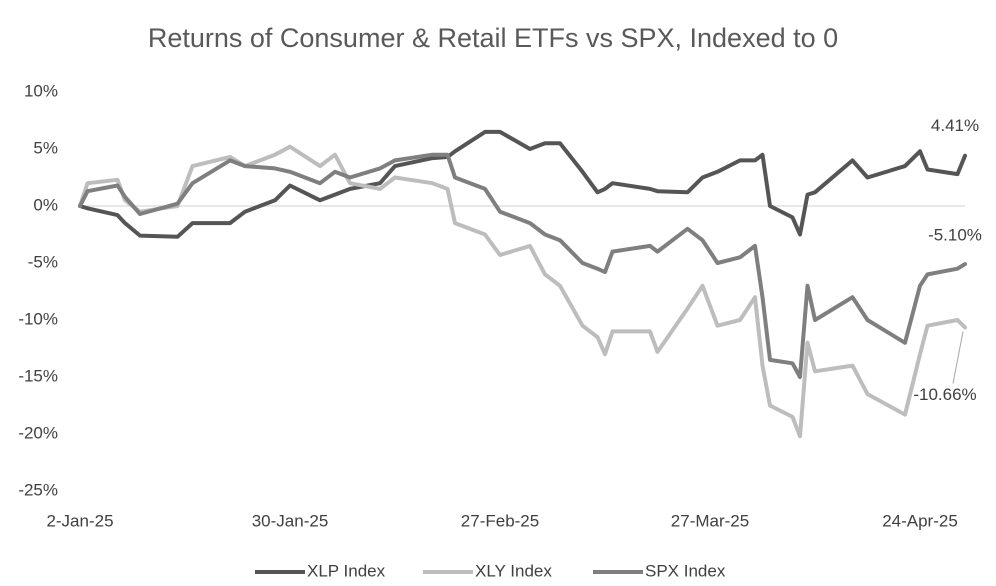 Image resolution: width=996 pixels, height=586 pixels. Describe the element at coordinates (79, 520) in the screenshot. I see `x-tick-label: 2-Jan-25` at that location.